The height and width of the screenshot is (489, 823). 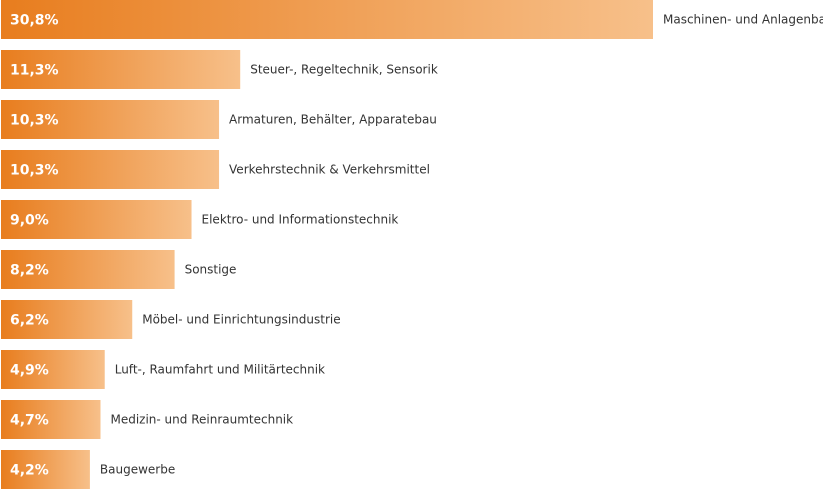 I want to click on bar-value-label: 4,2%, so click(x=29, y=471).